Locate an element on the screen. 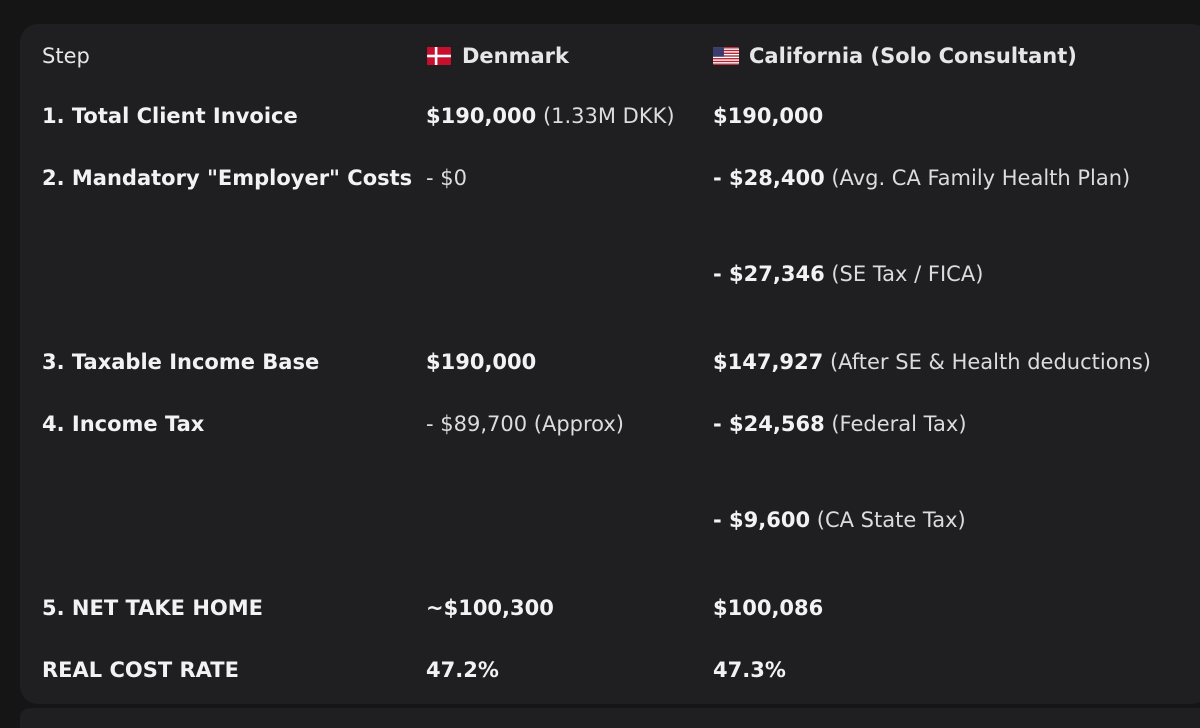 This screenshot has height=728, width=1200. denmark-cell: $190,000 (1.33M DKK) is located at coordinates (550, 116).